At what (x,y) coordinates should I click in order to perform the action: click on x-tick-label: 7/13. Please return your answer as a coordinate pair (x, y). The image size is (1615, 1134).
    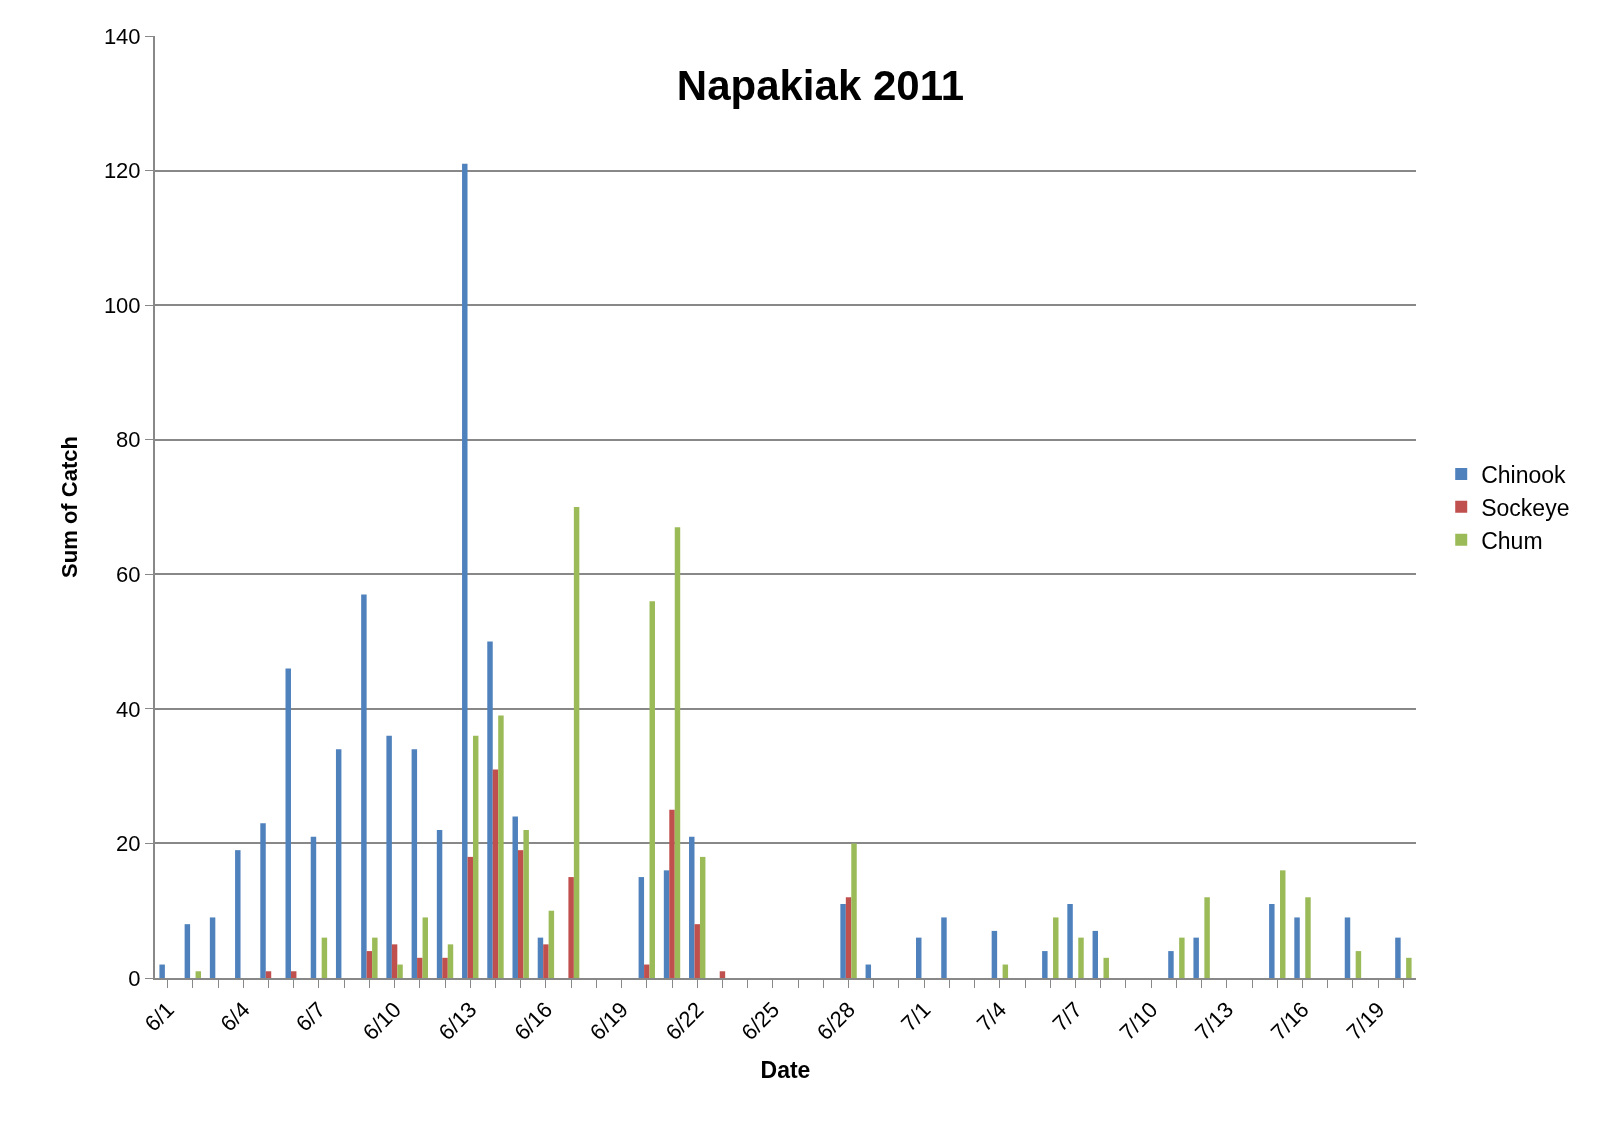
    Looking at the image, I should click on (1214, 1021).